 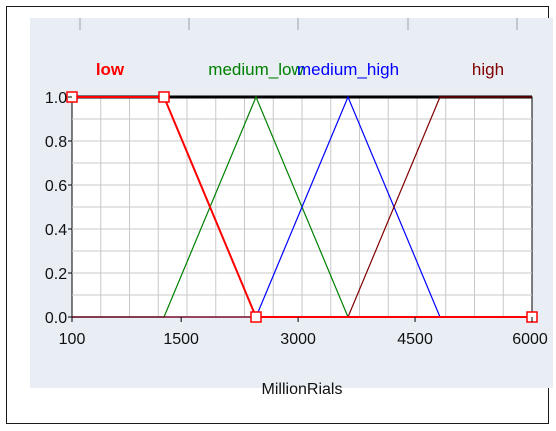 I want to click on x-tick-label: 100, so click(x=72, y=339).